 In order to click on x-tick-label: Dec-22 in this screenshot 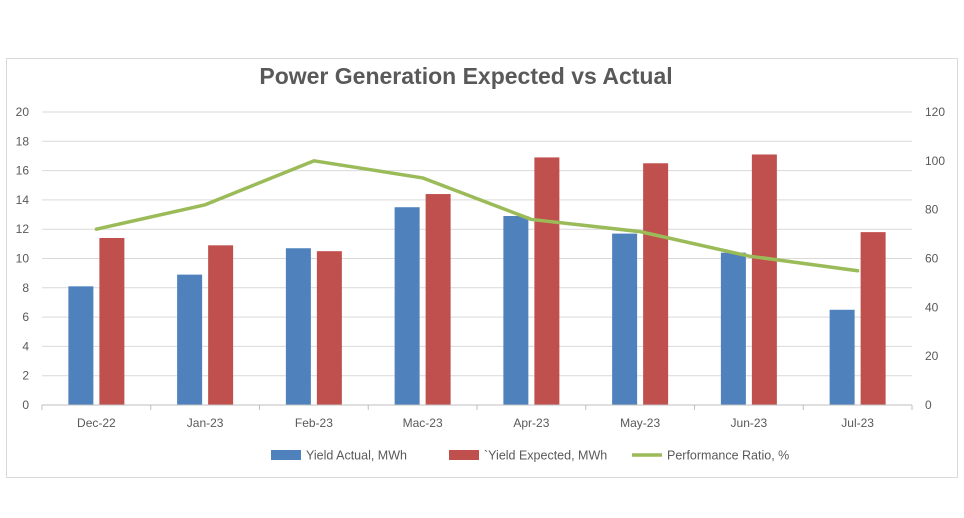, I will do `click(96, 423)`.